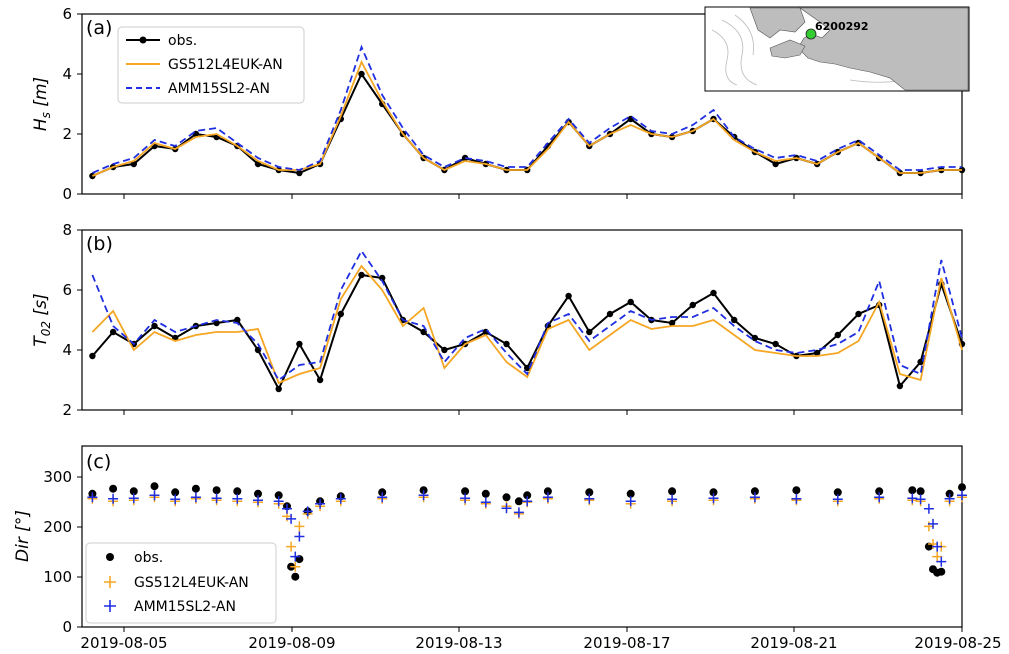 This screenshot has width=1009, height=654. What do you see at coordinates (67, 74) in the screenshot?
I see `panel-a-ytick-label: 4` at bounding box center [67, 74].